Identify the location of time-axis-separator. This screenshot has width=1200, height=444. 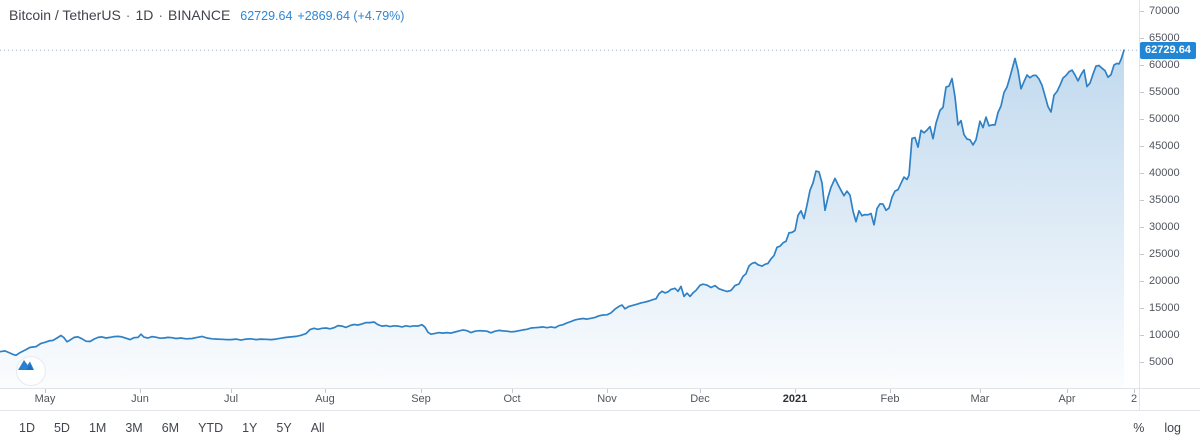
(600, 388).